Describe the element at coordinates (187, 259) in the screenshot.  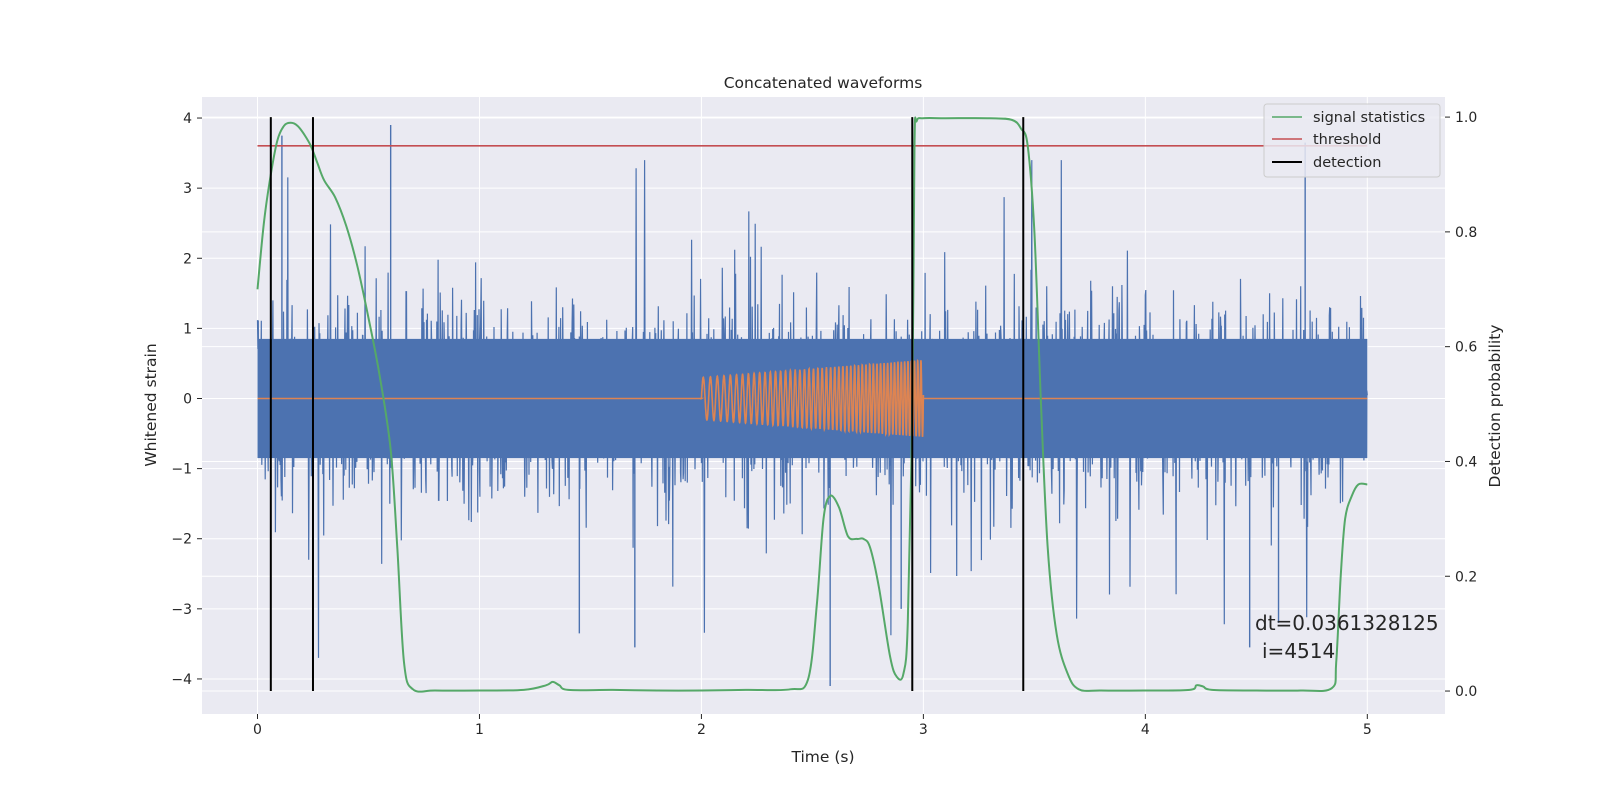
I see `y-tick-label-left: 2` at that location.